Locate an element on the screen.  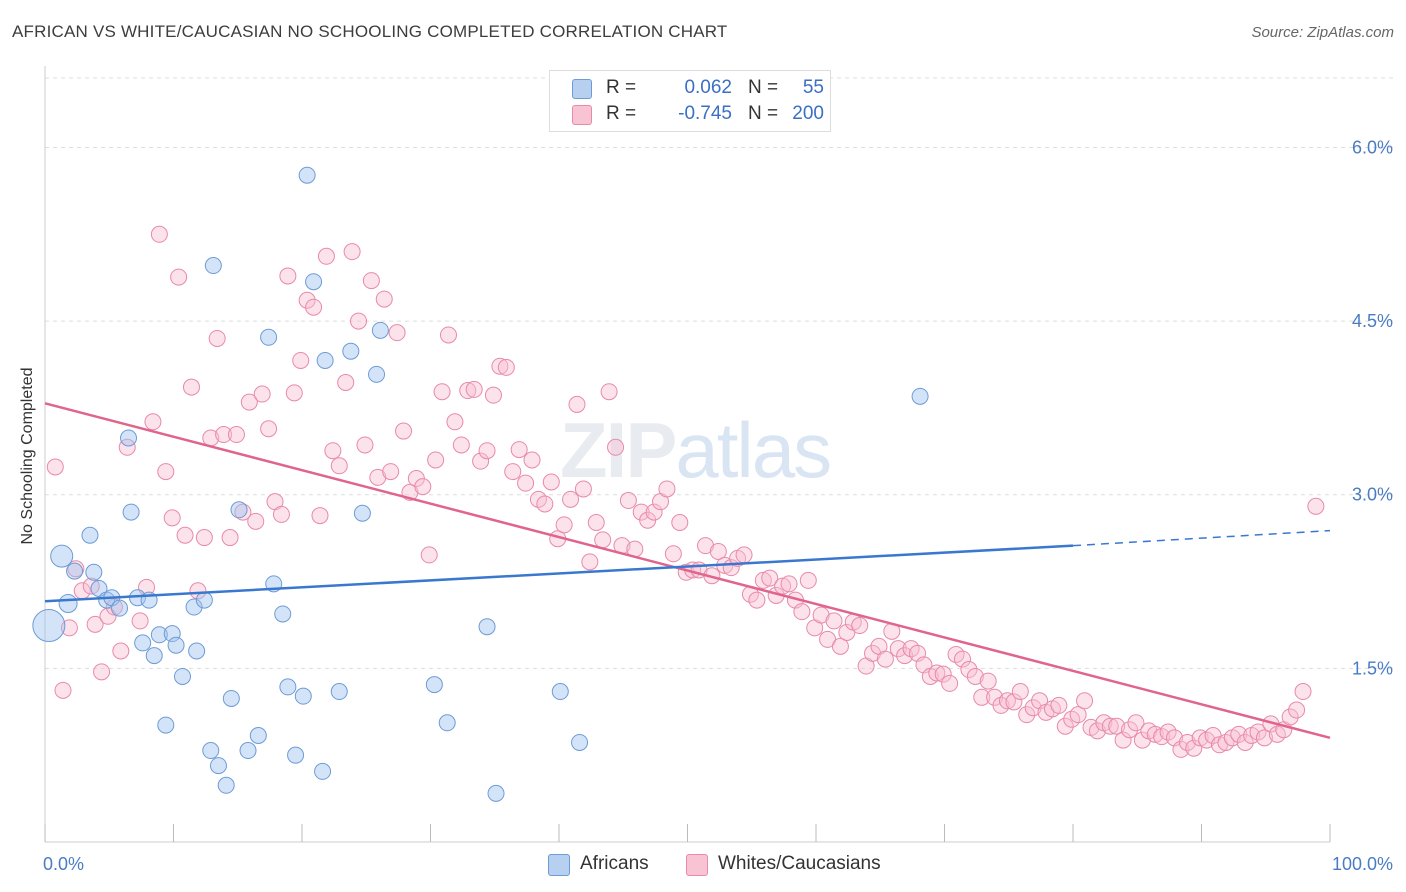
bottom-legend-swatch-whites is located at coordinates (697, 865).